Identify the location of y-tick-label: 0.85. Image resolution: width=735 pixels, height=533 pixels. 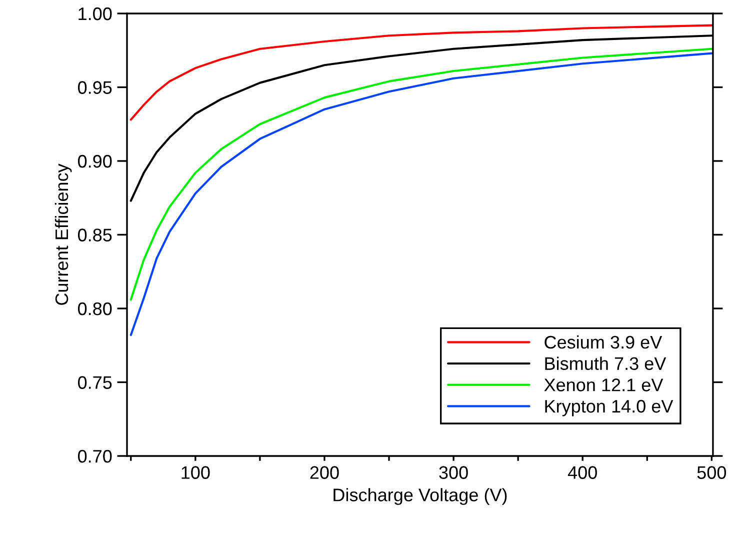
(95, 235).